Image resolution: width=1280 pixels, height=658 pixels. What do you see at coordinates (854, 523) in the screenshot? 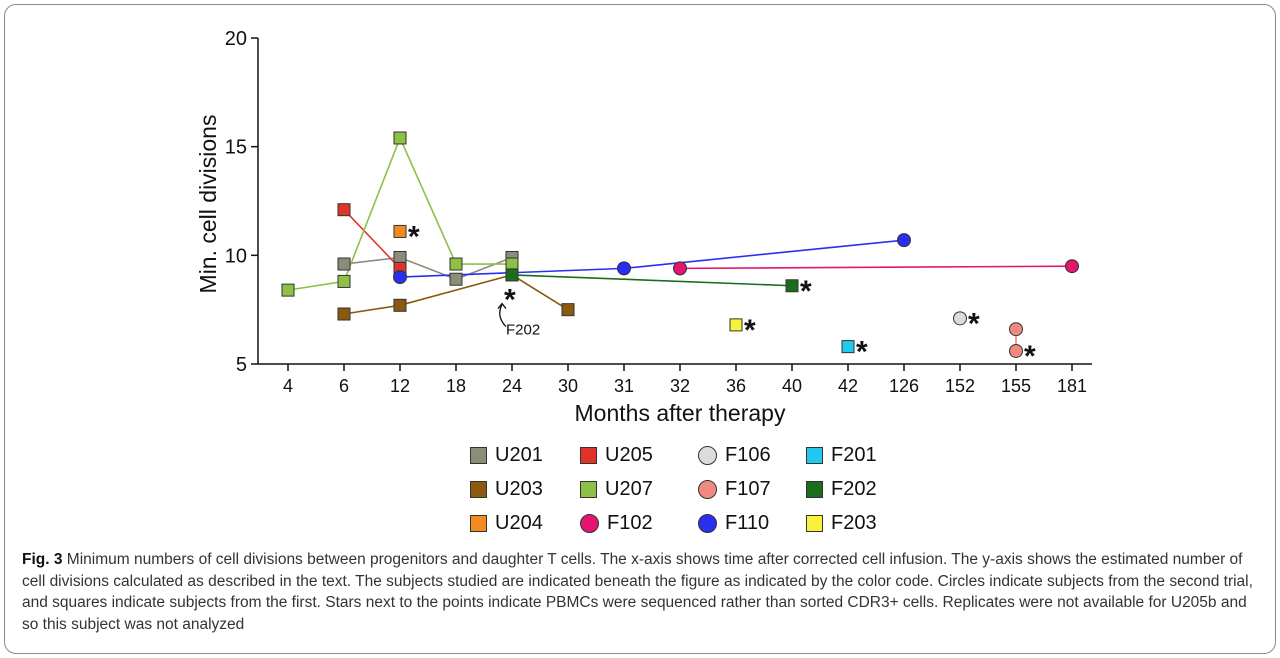
I see `legend-label: F203` at bounding box center [854, 523].